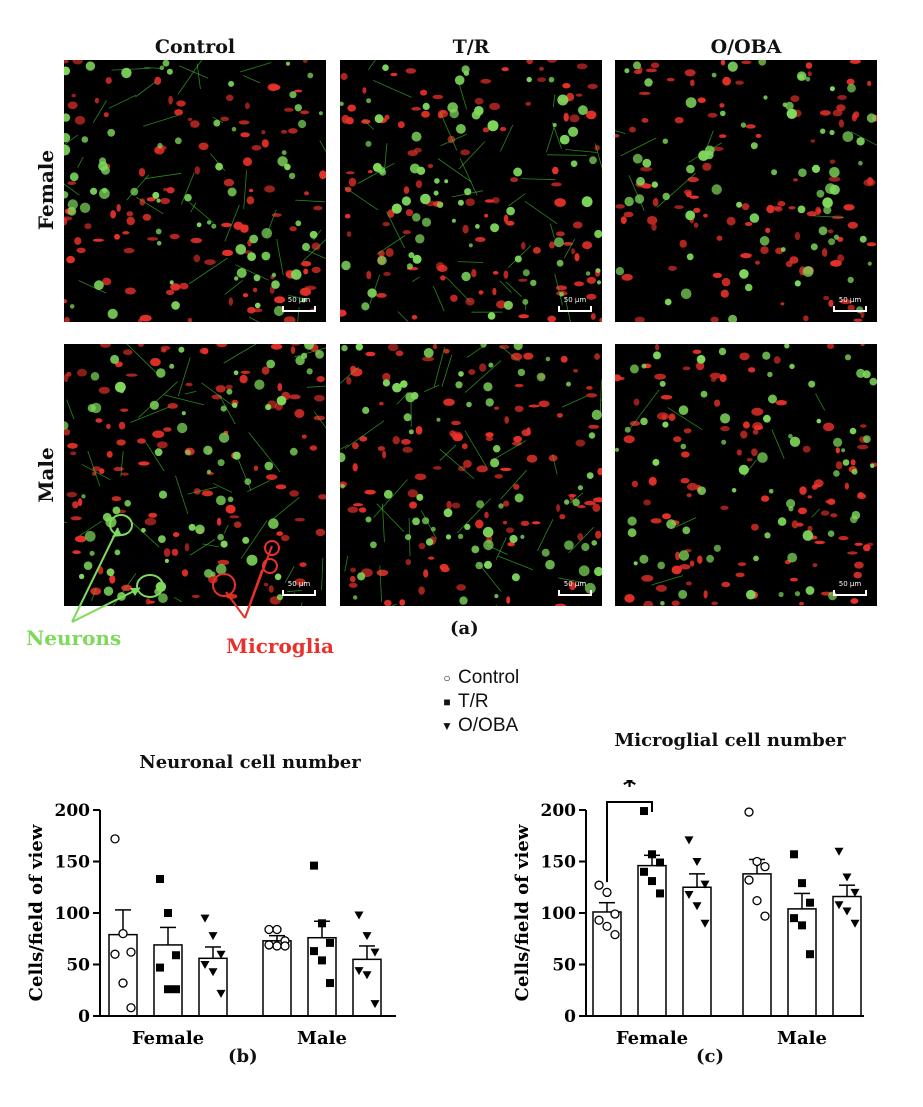  Describe the element at coordinates (559, 863) in the screenshot. I see `y-tick-label: 150` at that location.